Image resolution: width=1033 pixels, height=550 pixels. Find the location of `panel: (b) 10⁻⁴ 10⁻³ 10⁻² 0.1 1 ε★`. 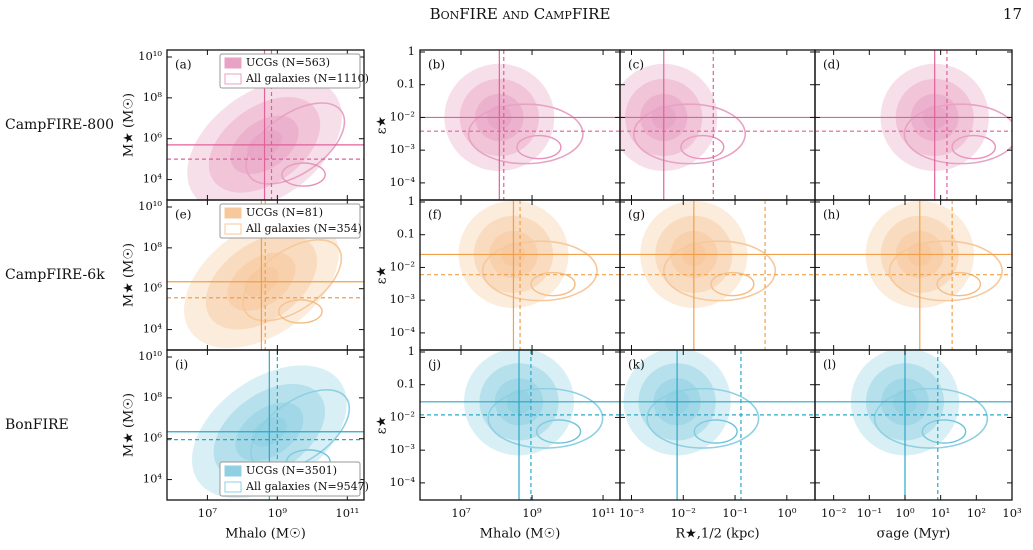

panel: (b) 10⁻⁴ 10⁻³ 10⁻² 0.1 1 ε★ is located at coordinates (498, 122).